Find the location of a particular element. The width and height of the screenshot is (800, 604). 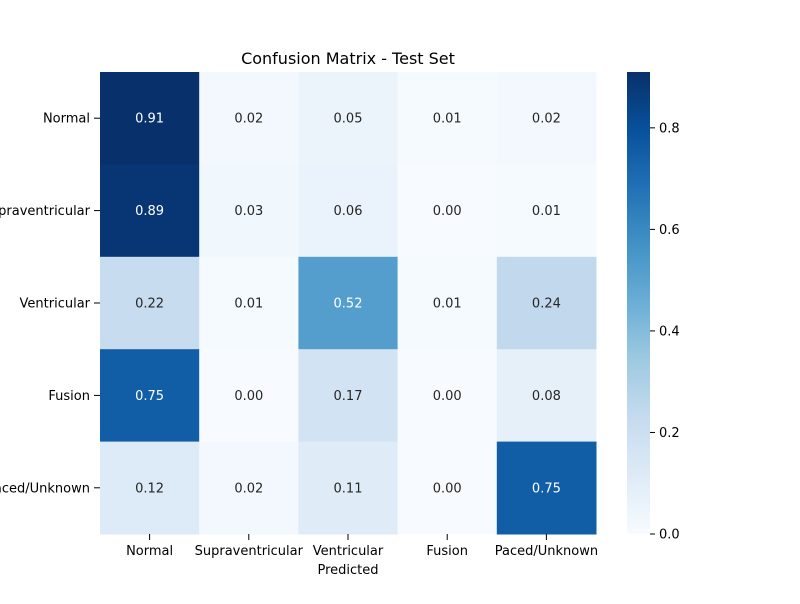

colorbar-tick-label: 0.8 is located at coordinates (669, 128).